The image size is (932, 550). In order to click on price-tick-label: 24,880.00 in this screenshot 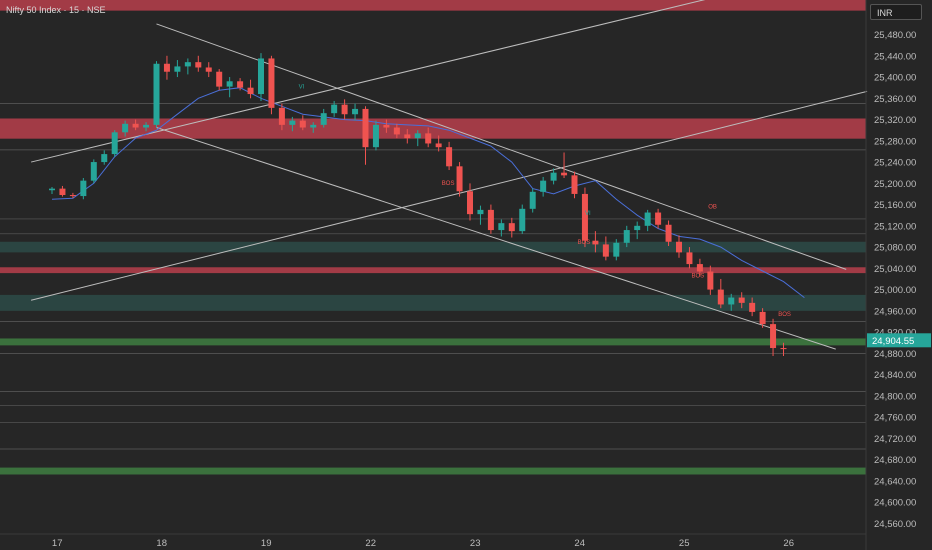, I will do `click(895, 354)`.